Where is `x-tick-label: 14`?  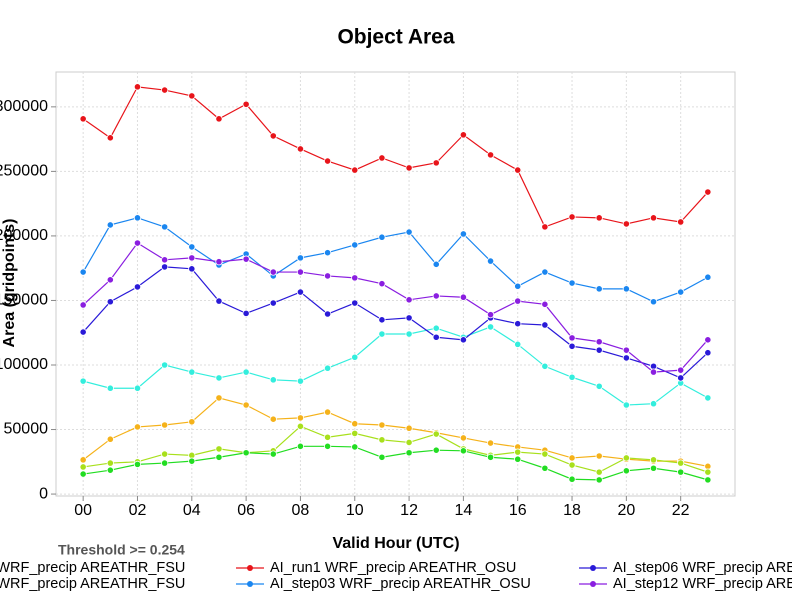 x-tick-label: 14 is located at coordinates (464, 510).